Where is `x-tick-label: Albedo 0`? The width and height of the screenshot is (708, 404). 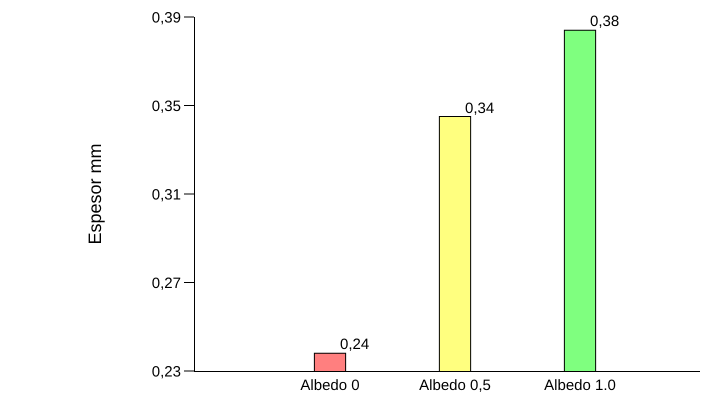 x-tick-label: Albedo 0 is located at coordinates (330, 385).